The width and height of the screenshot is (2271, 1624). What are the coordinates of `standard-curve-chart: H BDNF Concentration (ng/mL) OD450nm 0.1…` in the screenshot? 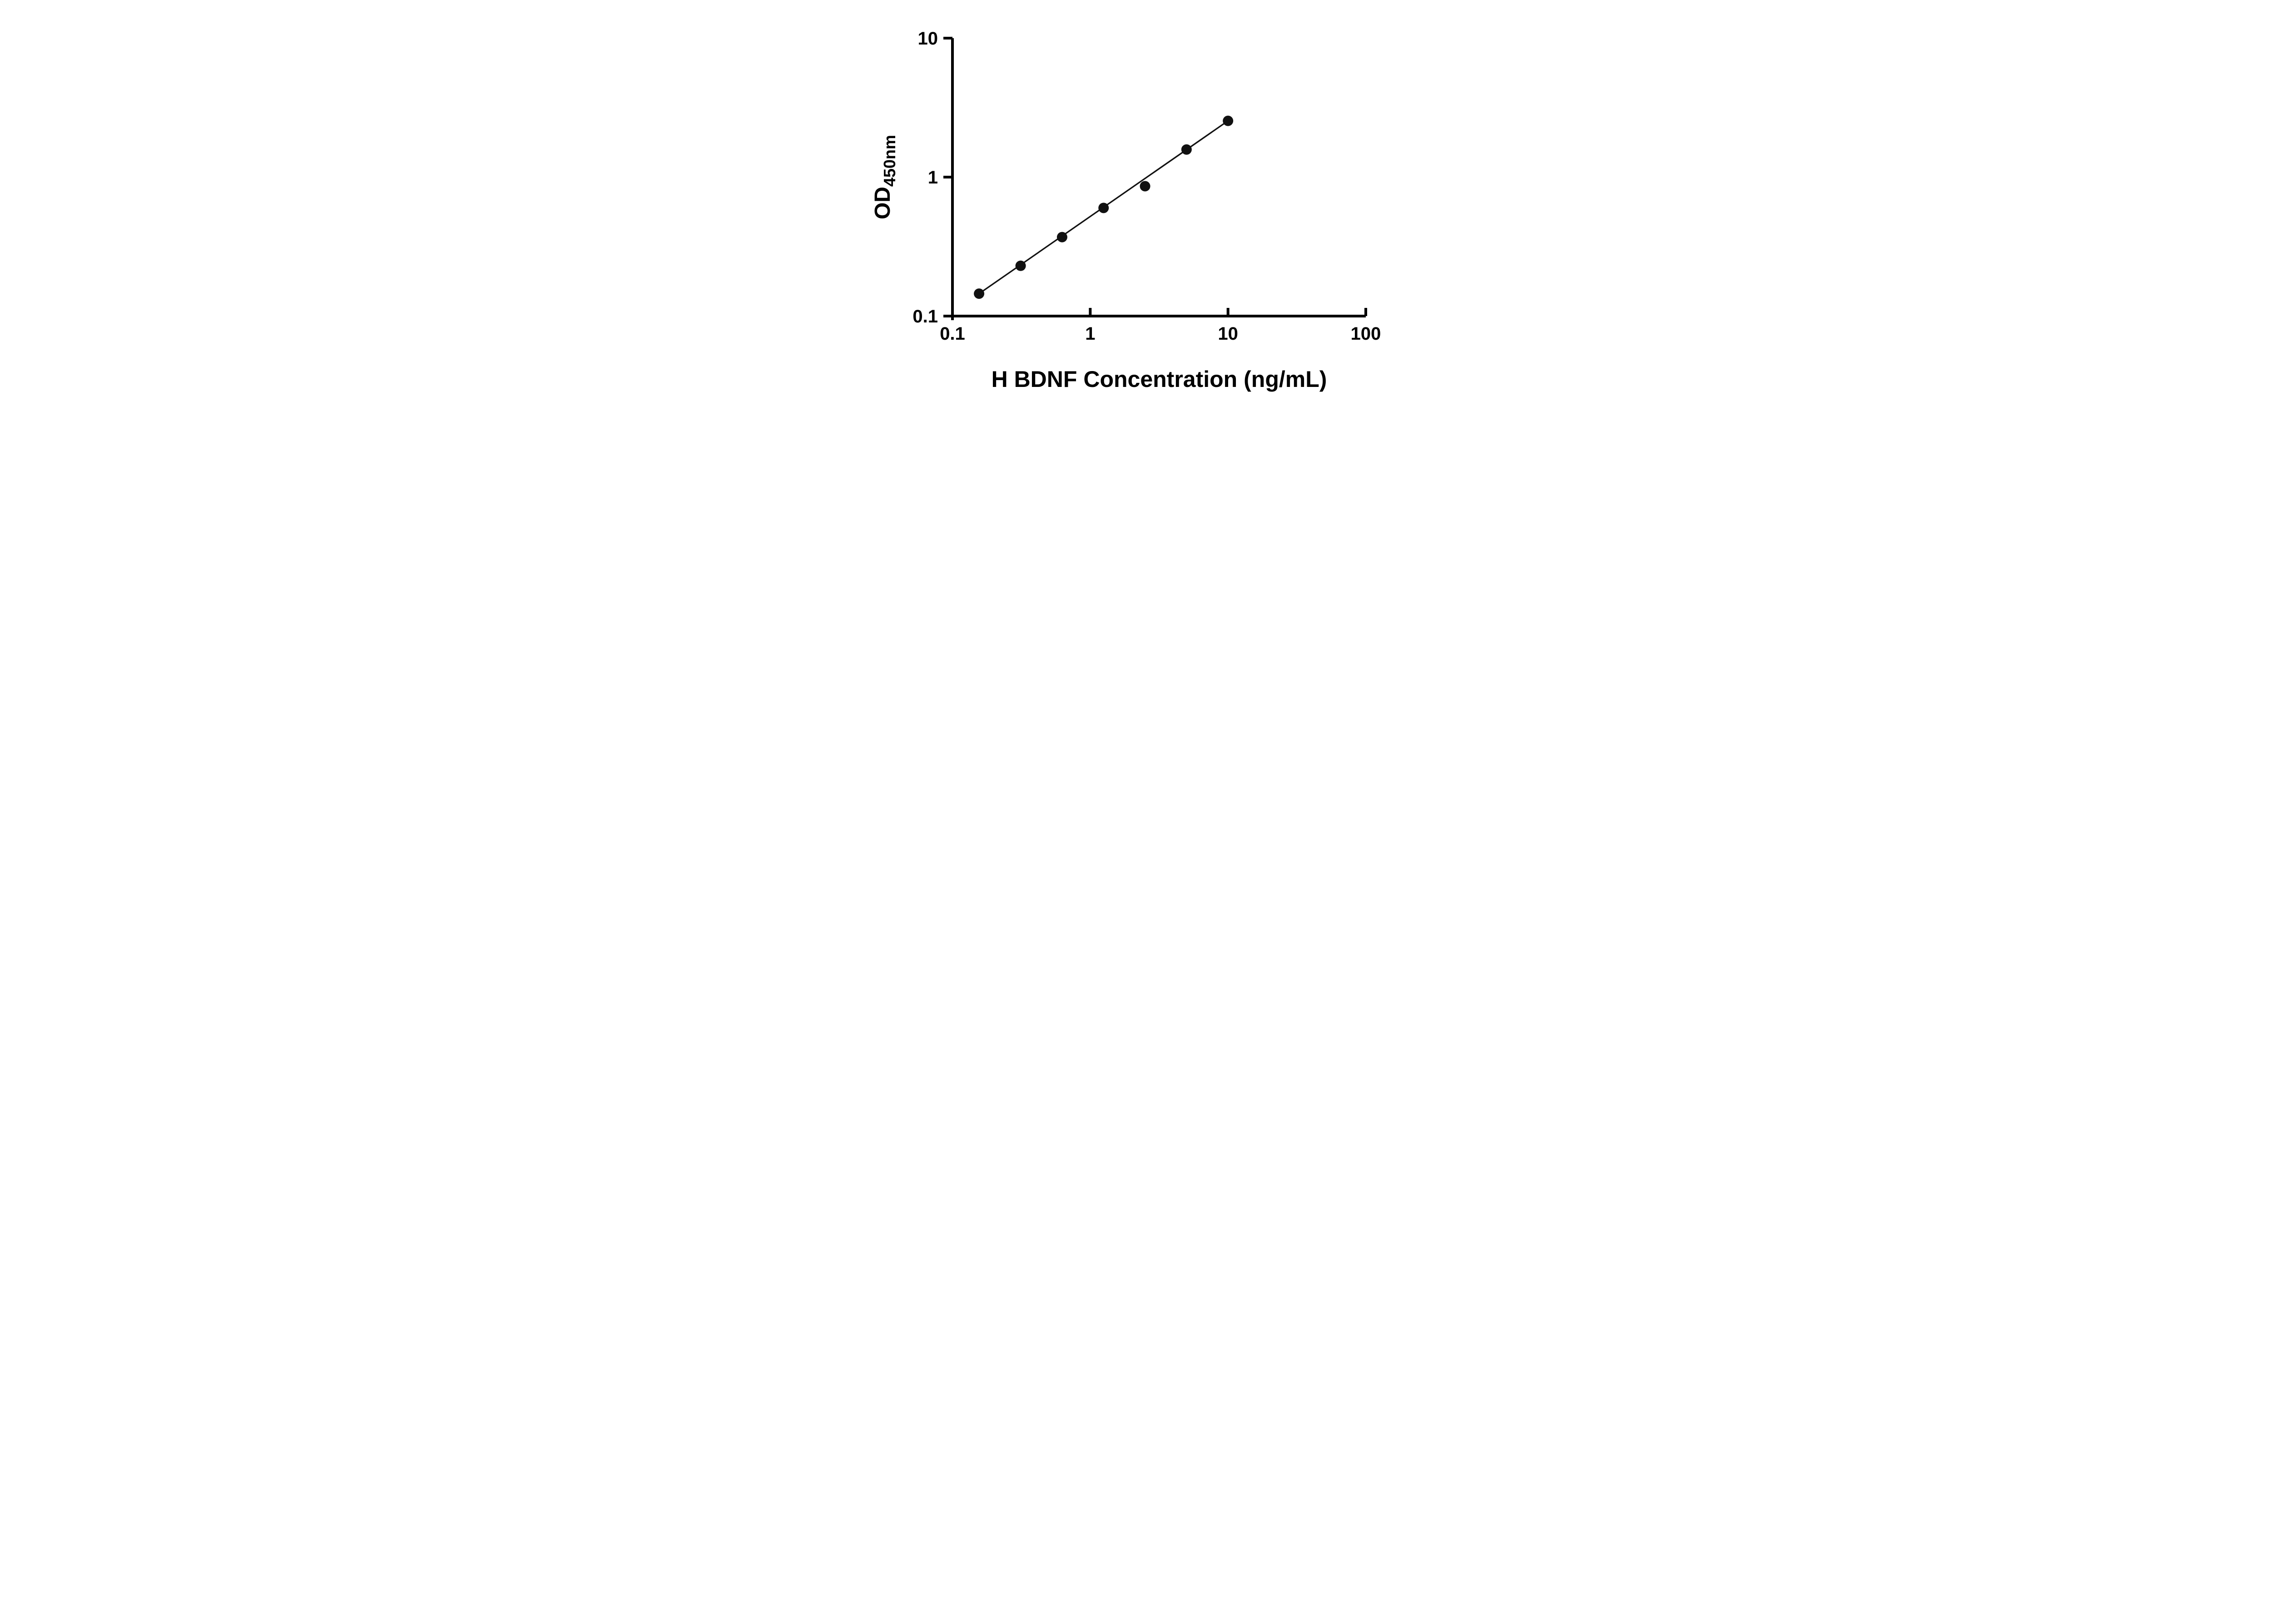 It's located at (1126, 210).